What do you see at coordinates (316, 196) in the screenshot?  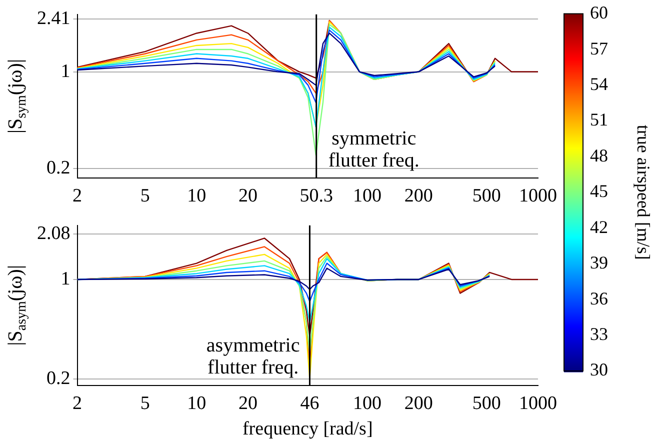 I see `x-tick-label: 50.3` at bounding box center [316, 196].